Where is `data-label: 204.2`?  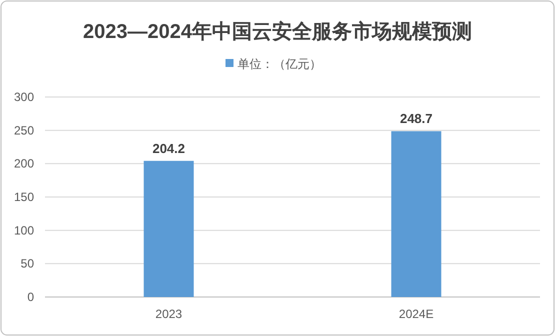
data-label: 204.2 is located at coordinates (169, 148).